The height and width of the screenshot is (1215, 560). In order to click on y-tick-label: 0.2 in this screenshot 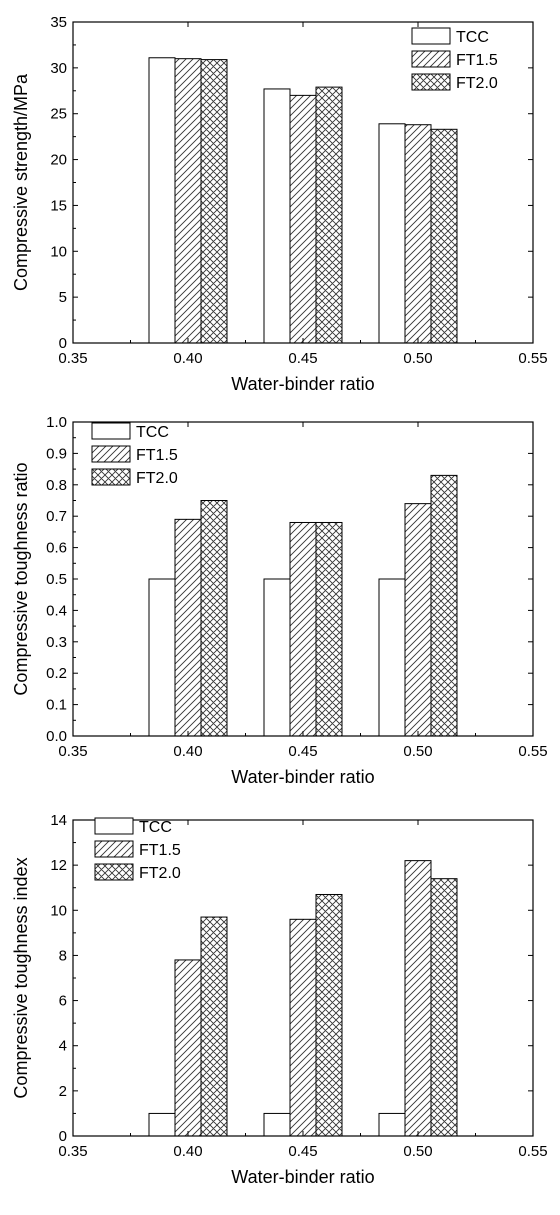, I will do `click(56, 673)`.